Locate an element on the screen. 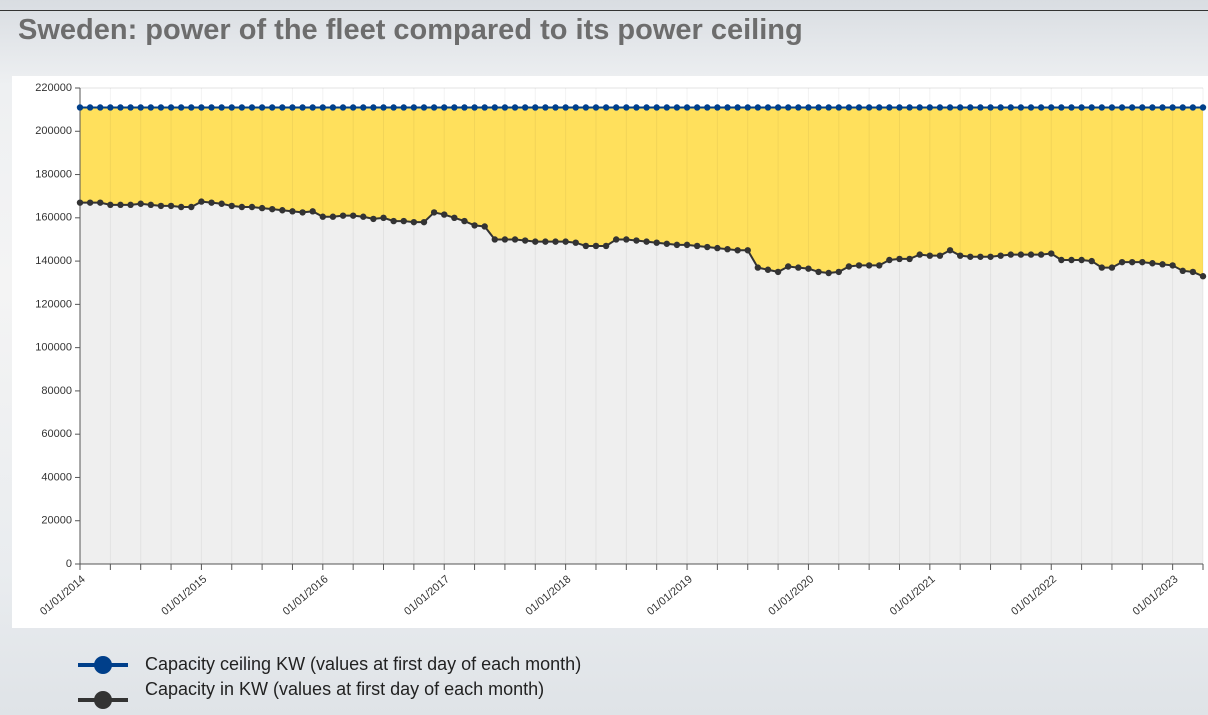 The image size is (1208, 715). y-tick-label: 200000 is located at coordinates (53, 131).